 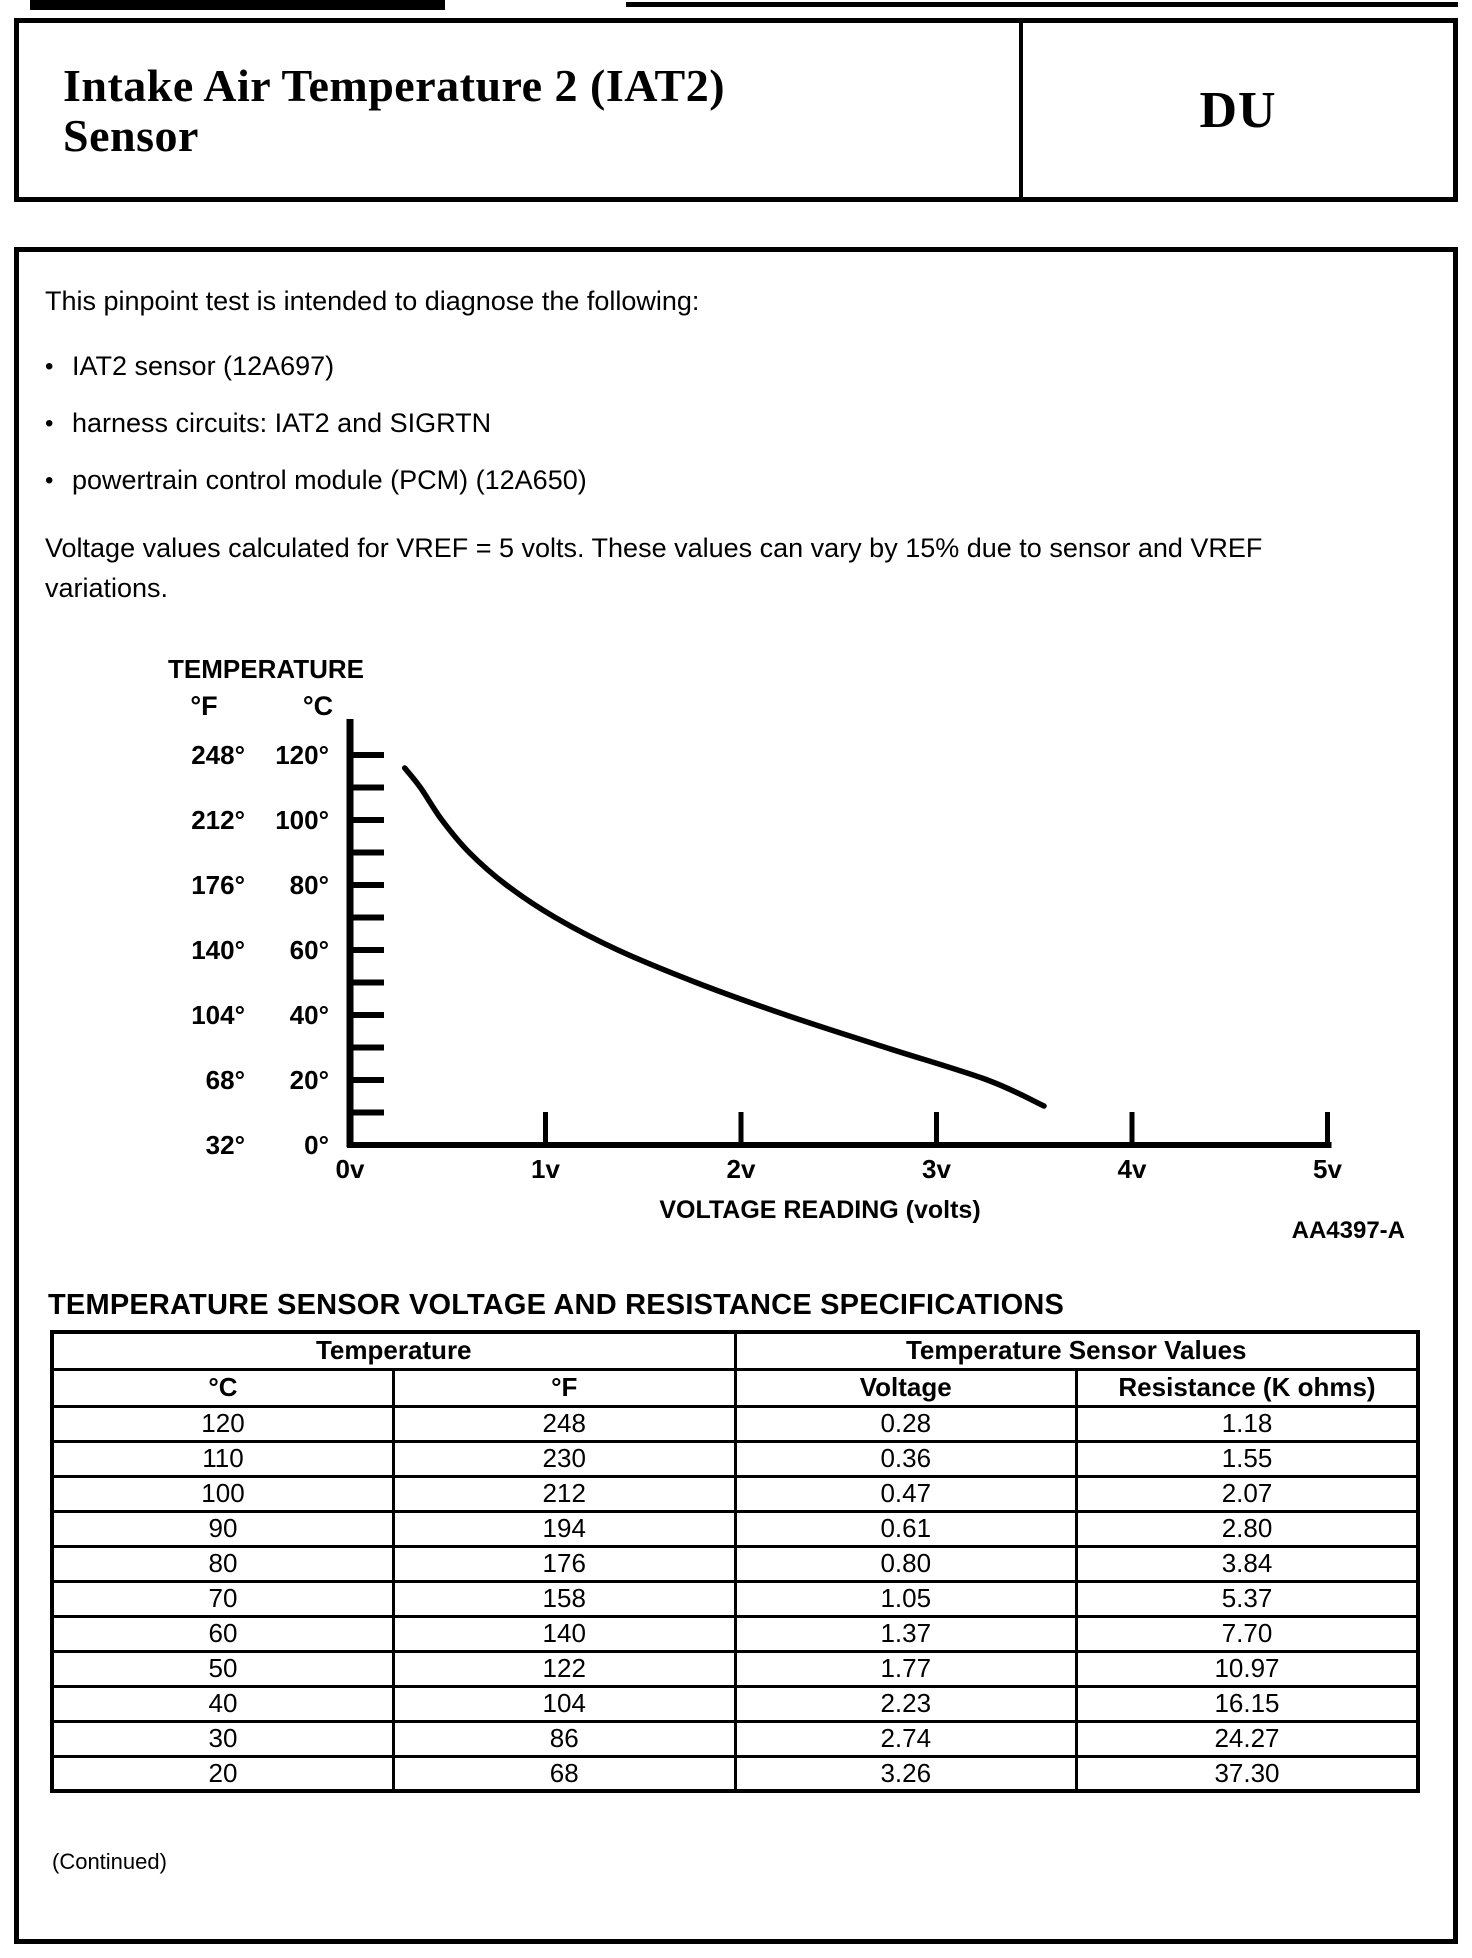 I want to click on x-tick-label: 2v, so click(x=741, y=1169).